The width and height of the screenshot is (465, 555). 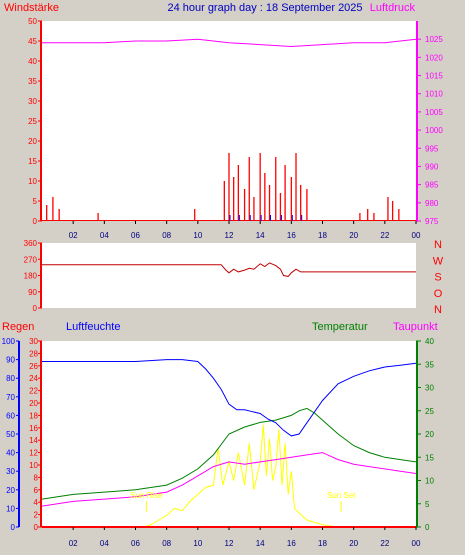 I want to click on rain-tick-label: 30, so click(x=33, y=341).